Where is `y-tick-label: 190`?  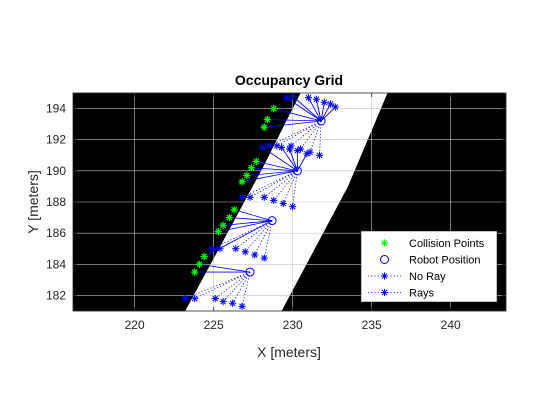
y-tick-label: 190 is located at coordinates (56, 171).